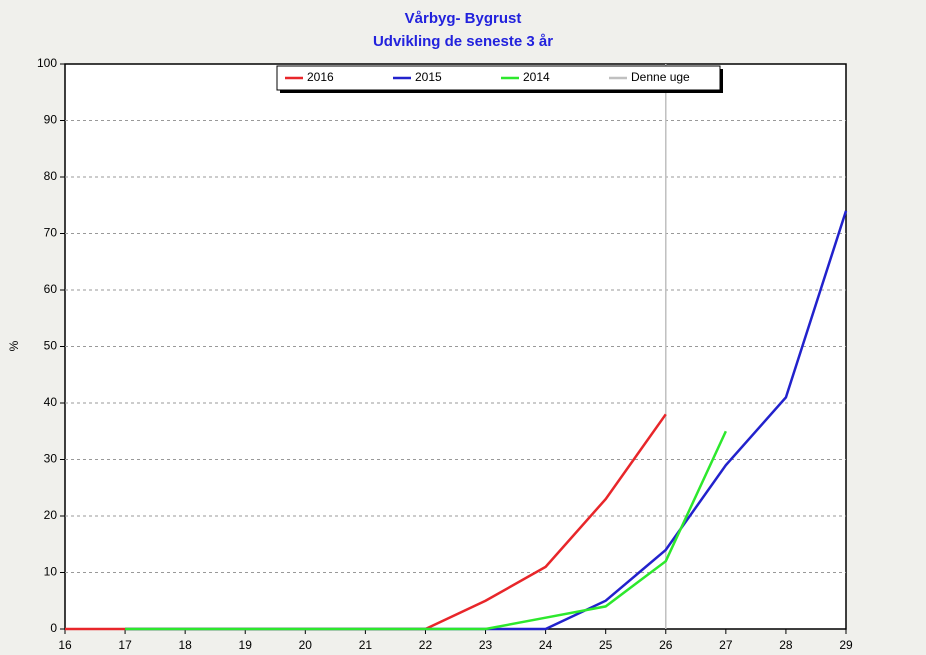 Image resolution: width=926 pixels, height=655 pixels. I want to click on x-tick-label: 21, so click(366, 645).